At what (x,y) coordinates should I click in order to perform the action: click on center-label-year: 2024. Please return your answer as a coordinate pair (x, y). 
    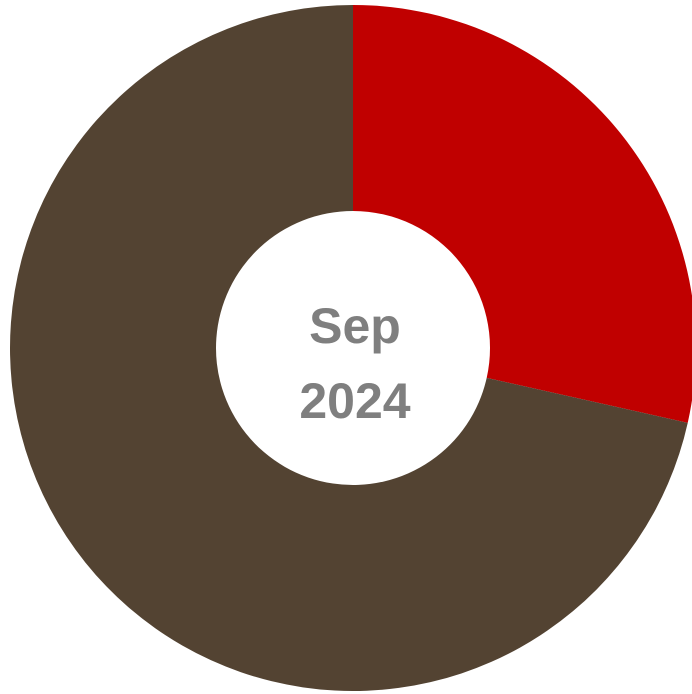
    Looking at the image, I should click on (354, 401).